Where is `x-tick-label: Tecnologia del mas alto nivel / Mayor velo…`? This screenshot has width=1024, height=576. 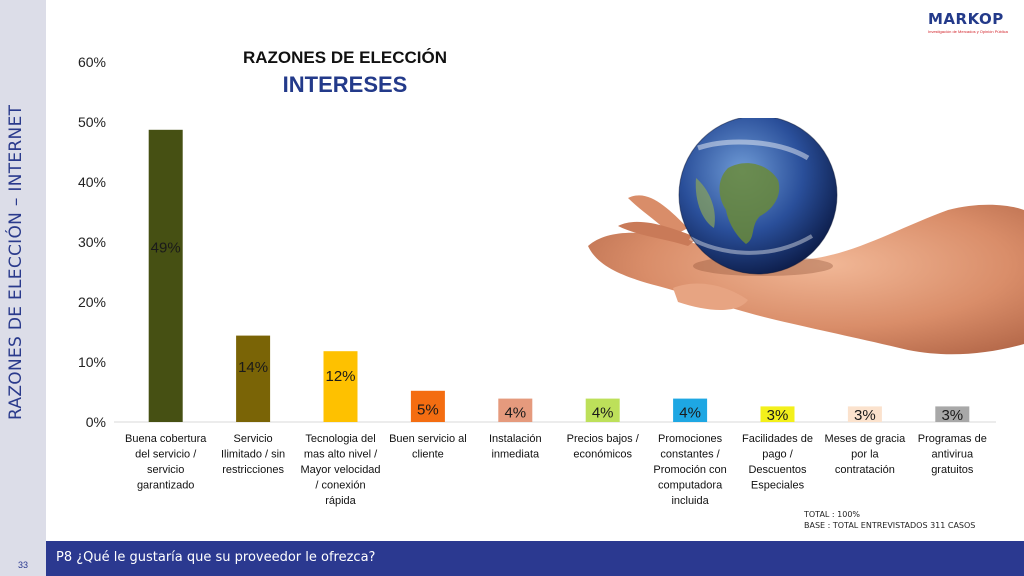
x-tick-label: Tecnologia del mas alto nivel / Mayor velo… is located at coordinates (340, 470).